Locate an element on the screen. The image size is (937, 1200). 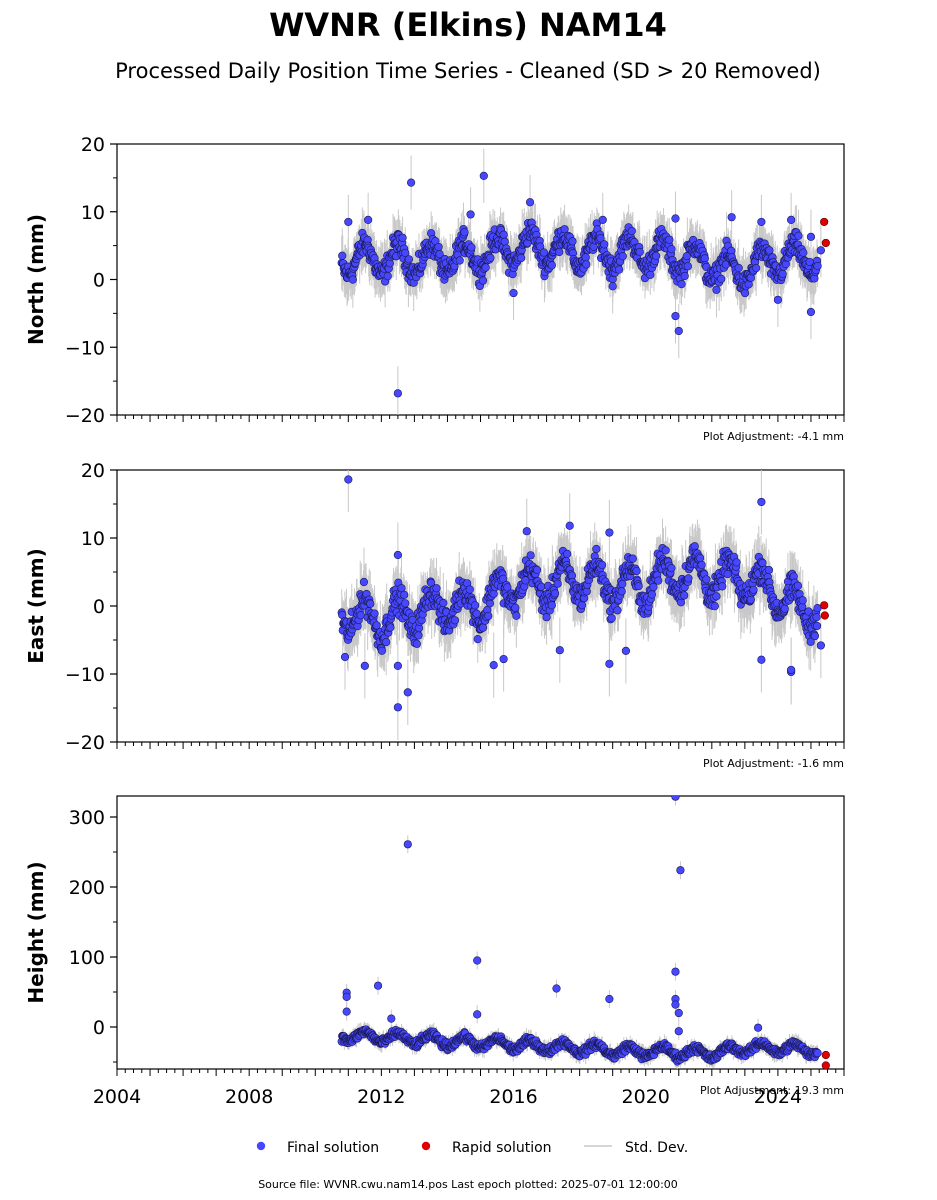
north-ytick-label: −20 is located at coordinates (85, 416).